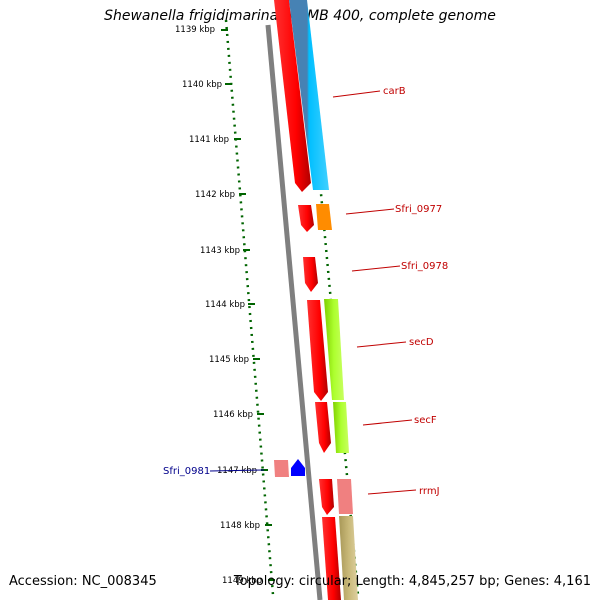 The width and height of the screenshot is (600, 600). What do you see at coordinates (421, 342) in the screenshot?
I see `gene-label-secD: secD` at bounding box center [421, 342].